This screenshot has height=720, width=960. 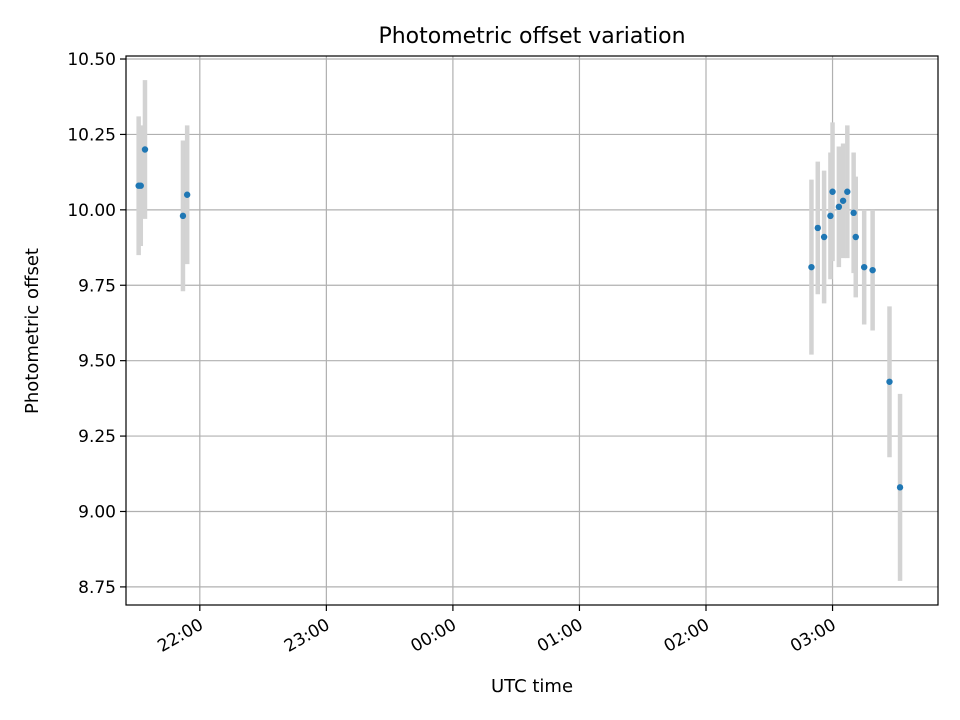 What do you see at coordinates (531, 36) in the screenshot?
I see `chart-title: Photometric offset variation` at bounding box center [531, 36].